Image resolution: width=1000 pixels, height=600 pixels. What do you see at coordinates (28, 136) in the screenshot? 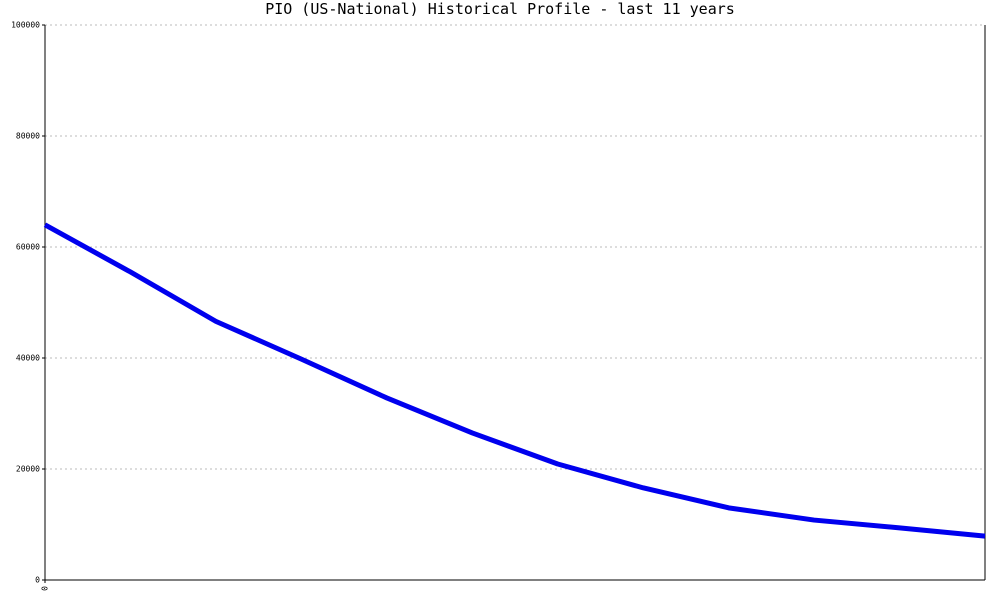
I see `y-tick-label: 80000` at bounding box center [28, 136].